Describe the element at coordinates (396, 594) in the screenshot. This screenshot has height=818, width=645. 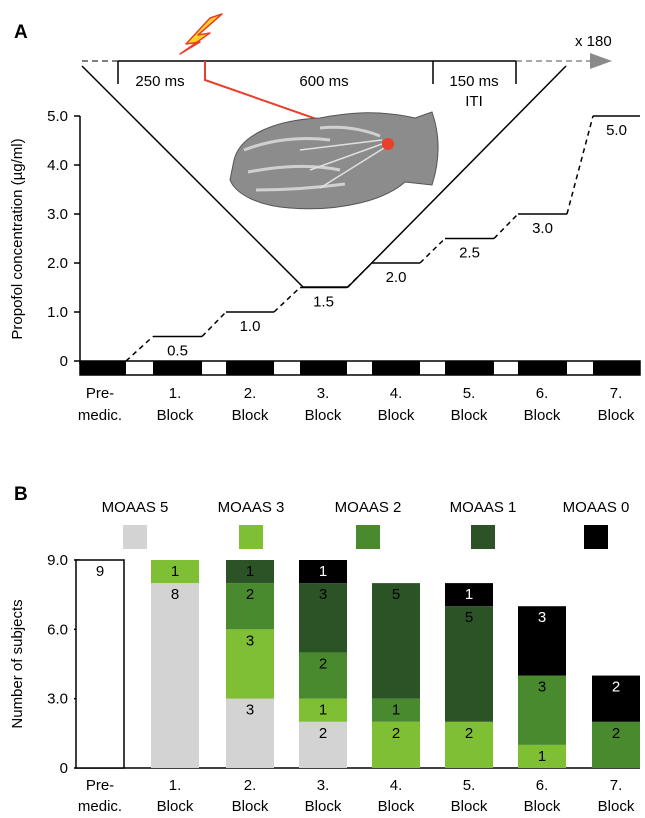
I see `bar-value-label: 5` at that location.